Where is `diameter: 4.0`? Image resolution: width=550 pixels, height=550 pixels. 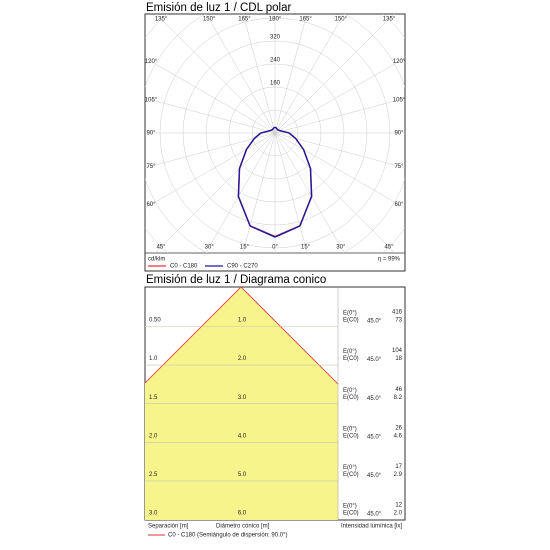
diameter: 4.0 is located at coordinates (242, 436).